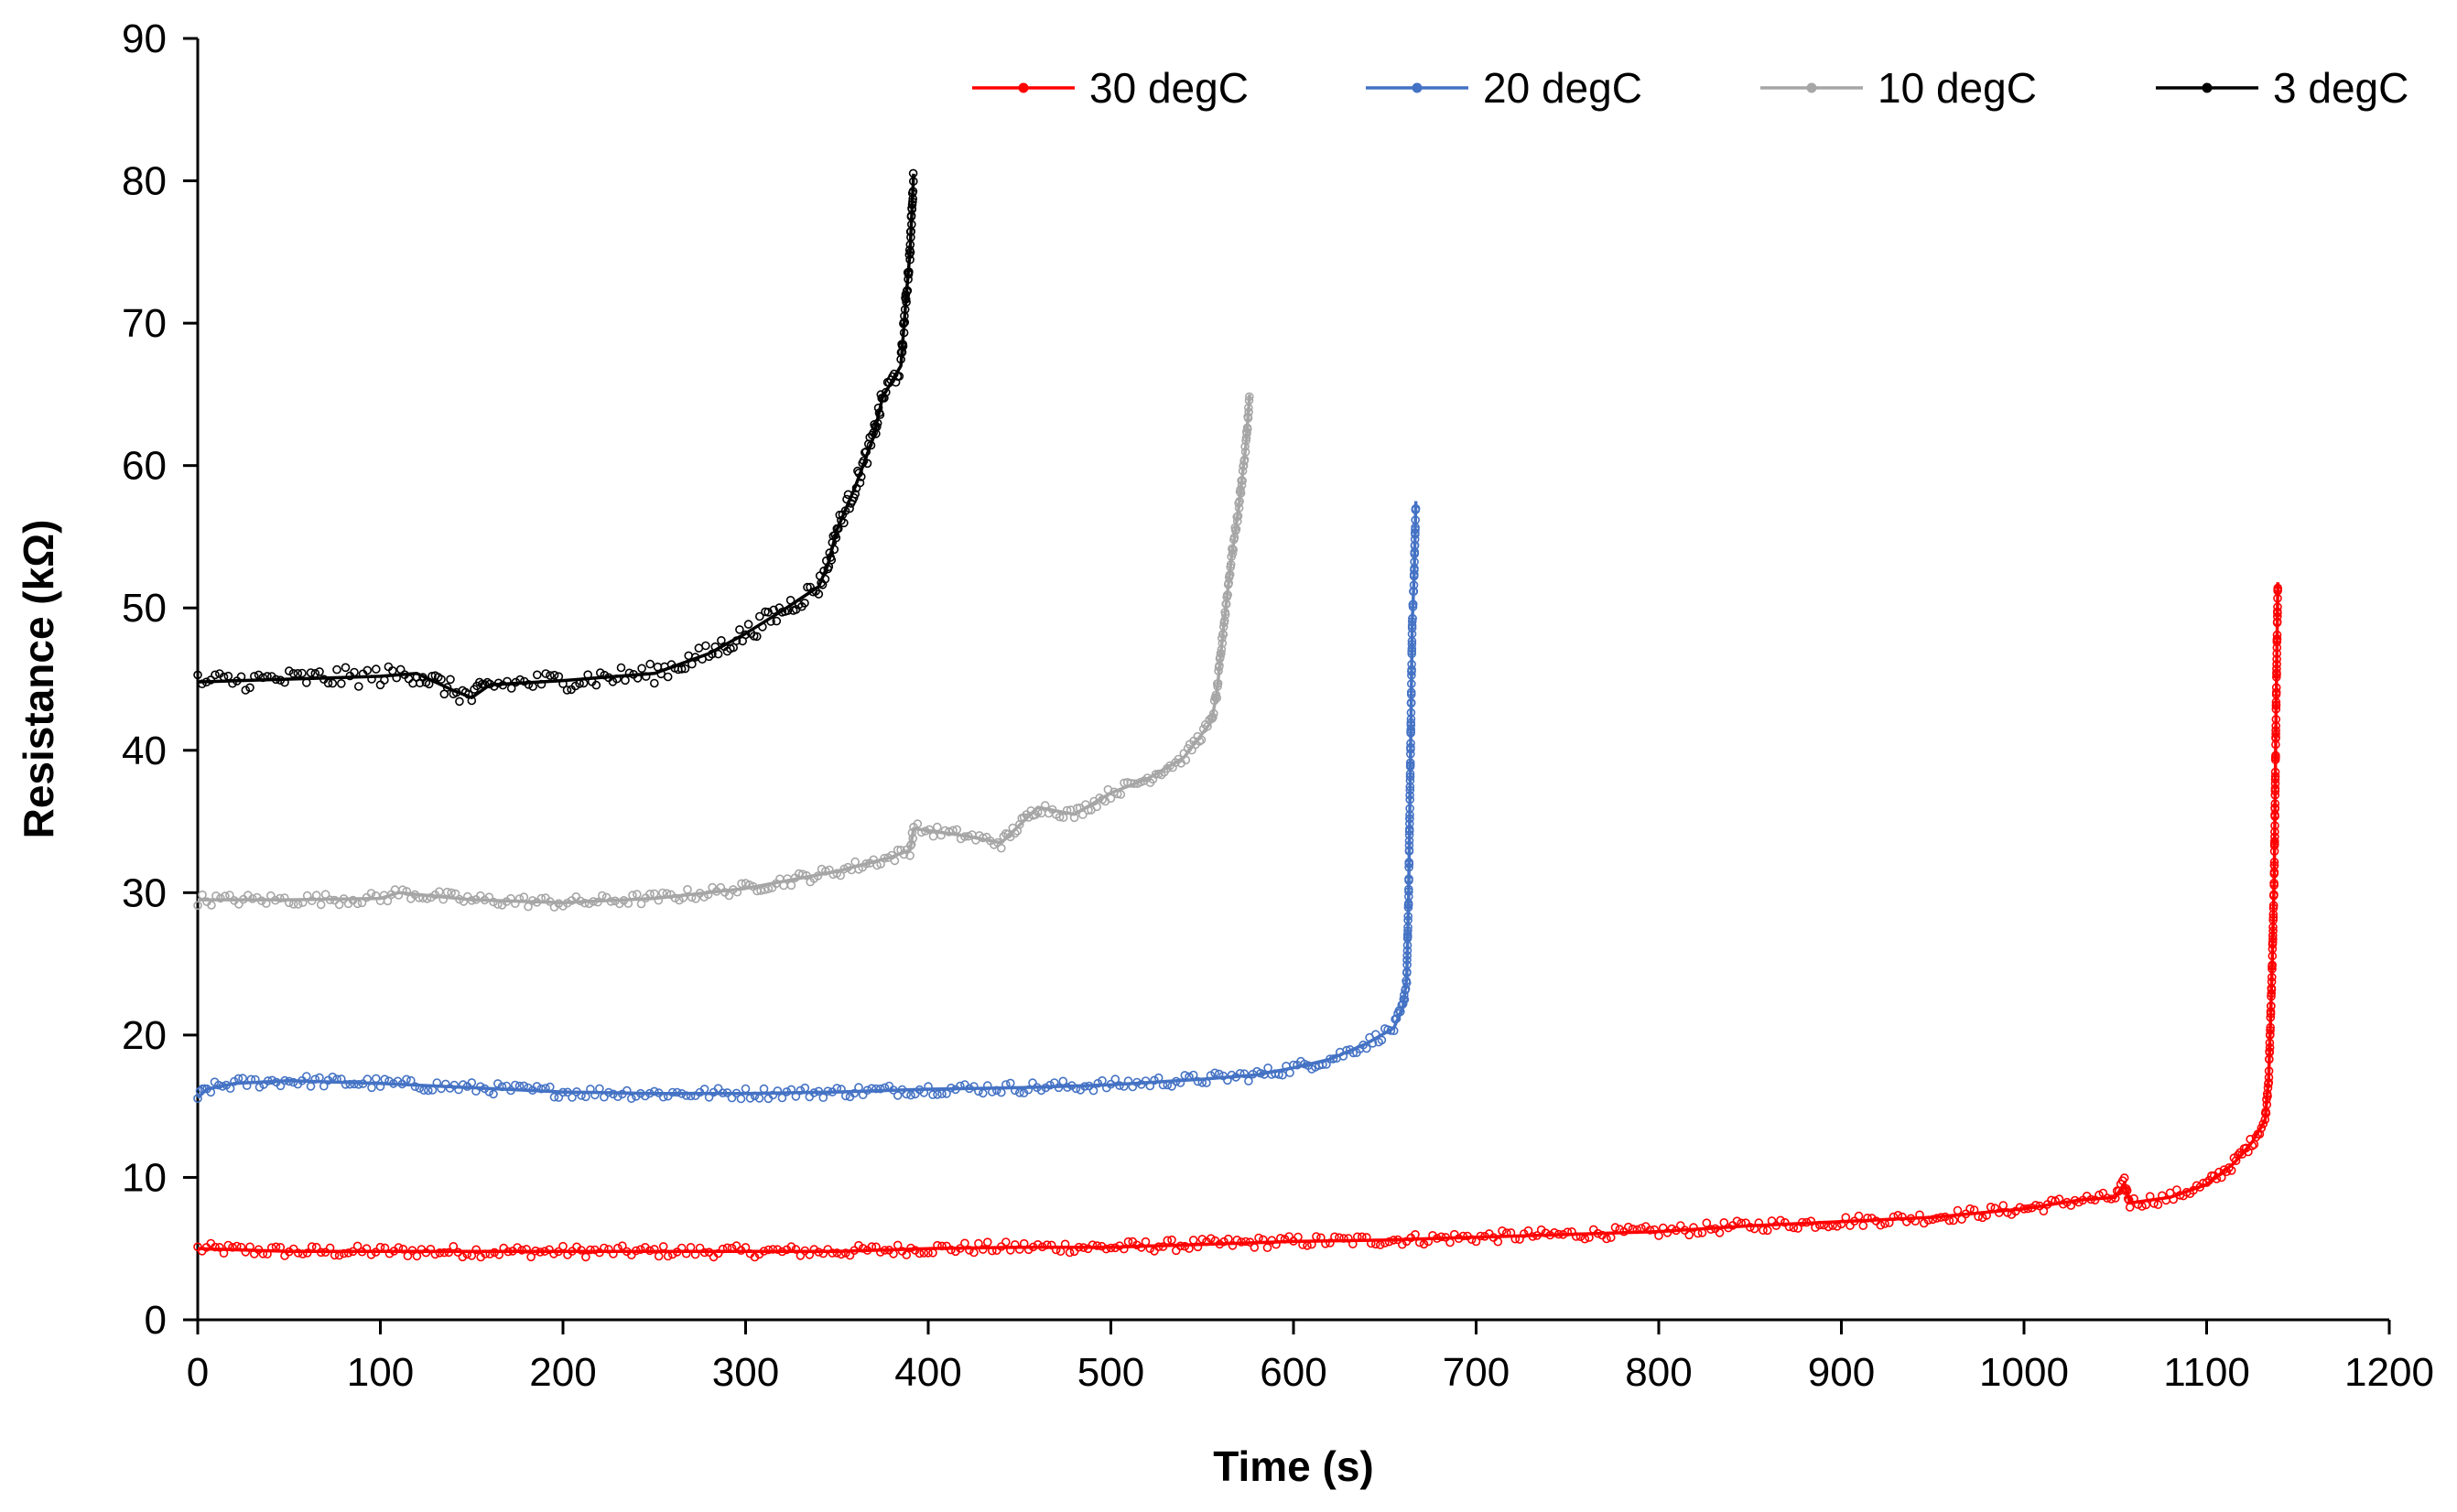 Image resolution: width=2457 pixels, height=1512 pixels. Describe the element at coordinates (381, 1372) in the screenshot. I see `x-tick-label: 100` at that location.